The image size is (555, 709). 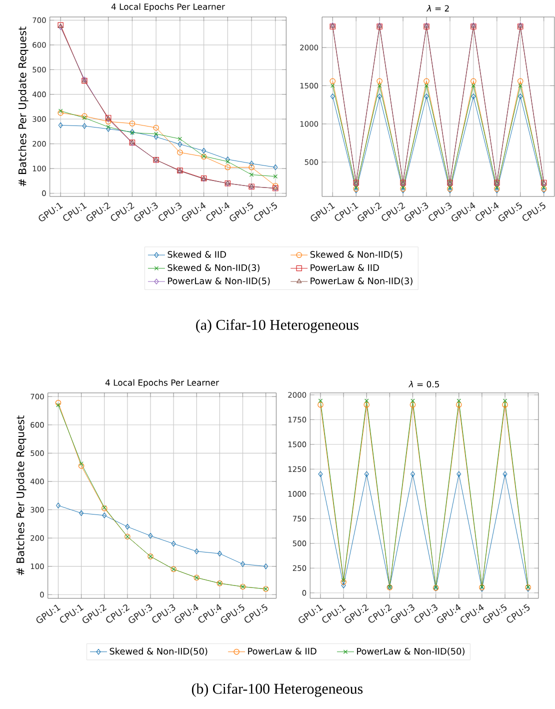 What do you see at coordinates (214, 268) in the screenshot?
I see `legend-label: Skewed & Non-IID(3)` at bounding box center [214, 268].